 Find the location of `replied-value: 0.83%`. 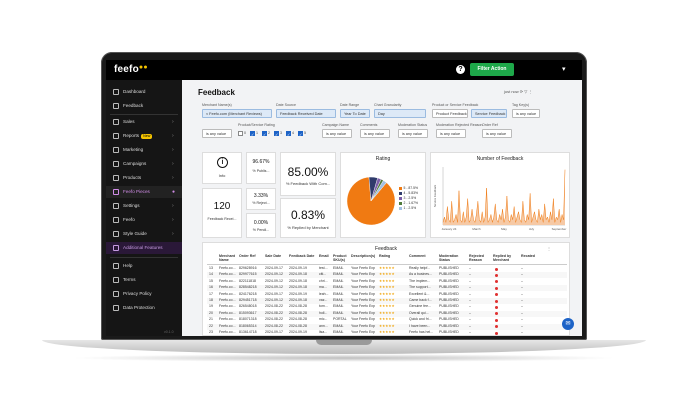

replied-value: 0.83% is located at coordinates (308, 215).